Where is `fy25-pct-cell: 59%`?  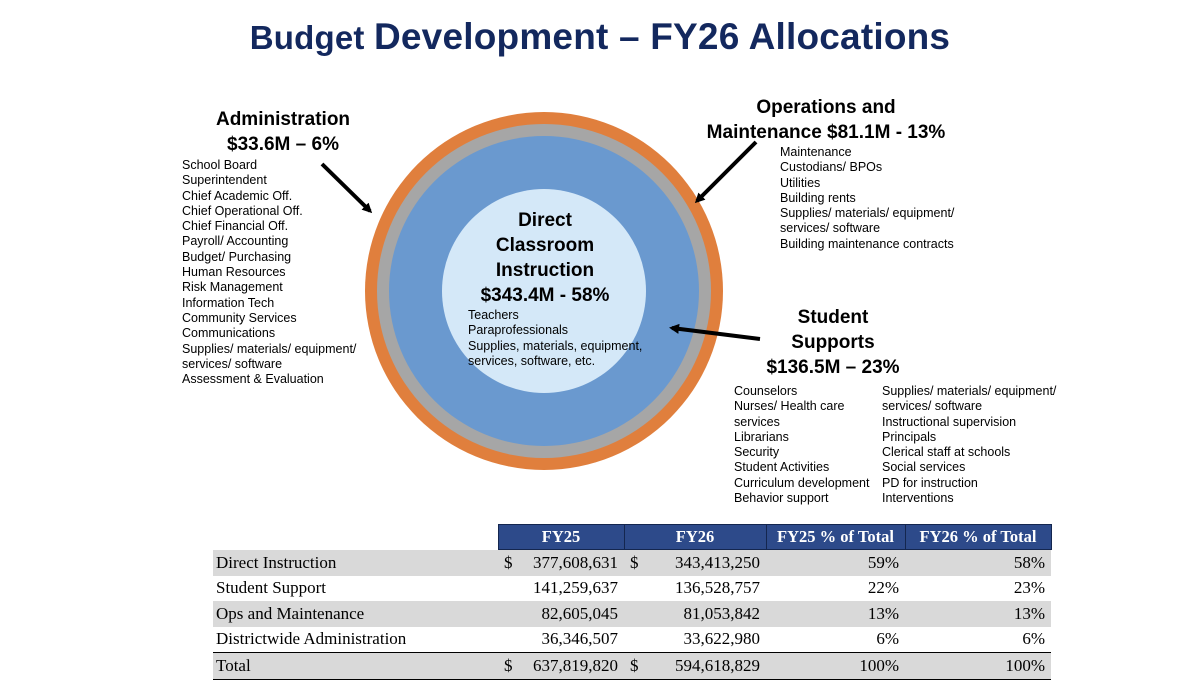
fy25-pct-cell: 59% is located at coordinates (835, 562).